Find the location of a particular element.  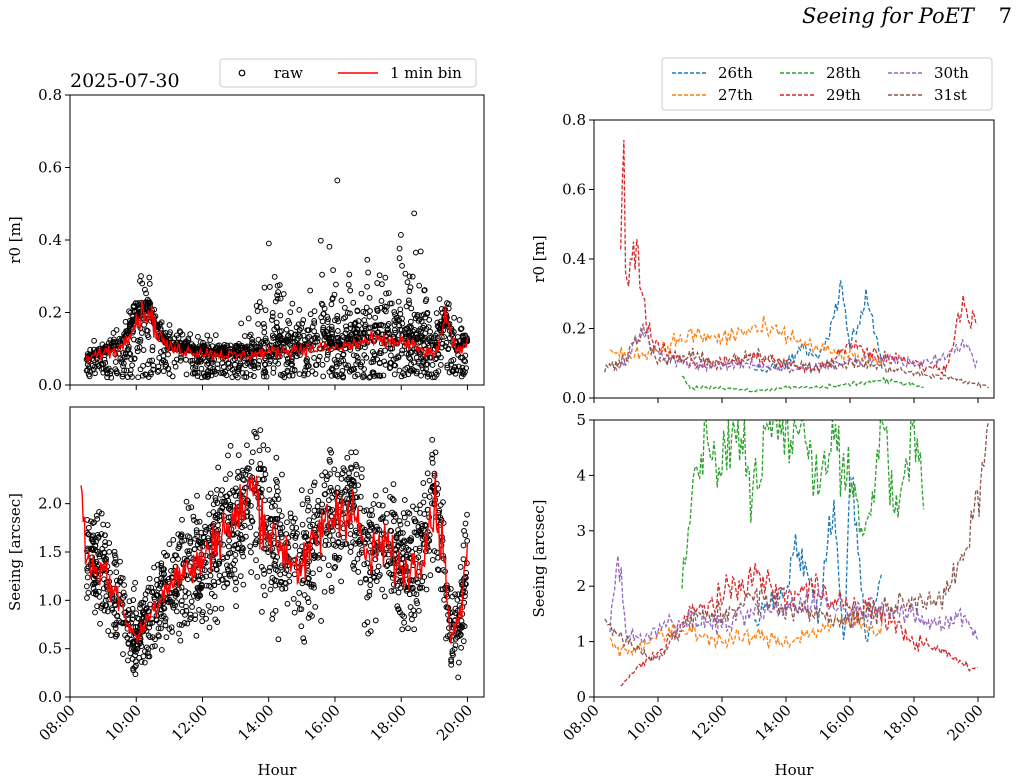

legend: 26th 27th 28th 29th 30th 31st is located at coordinates (827, 84).